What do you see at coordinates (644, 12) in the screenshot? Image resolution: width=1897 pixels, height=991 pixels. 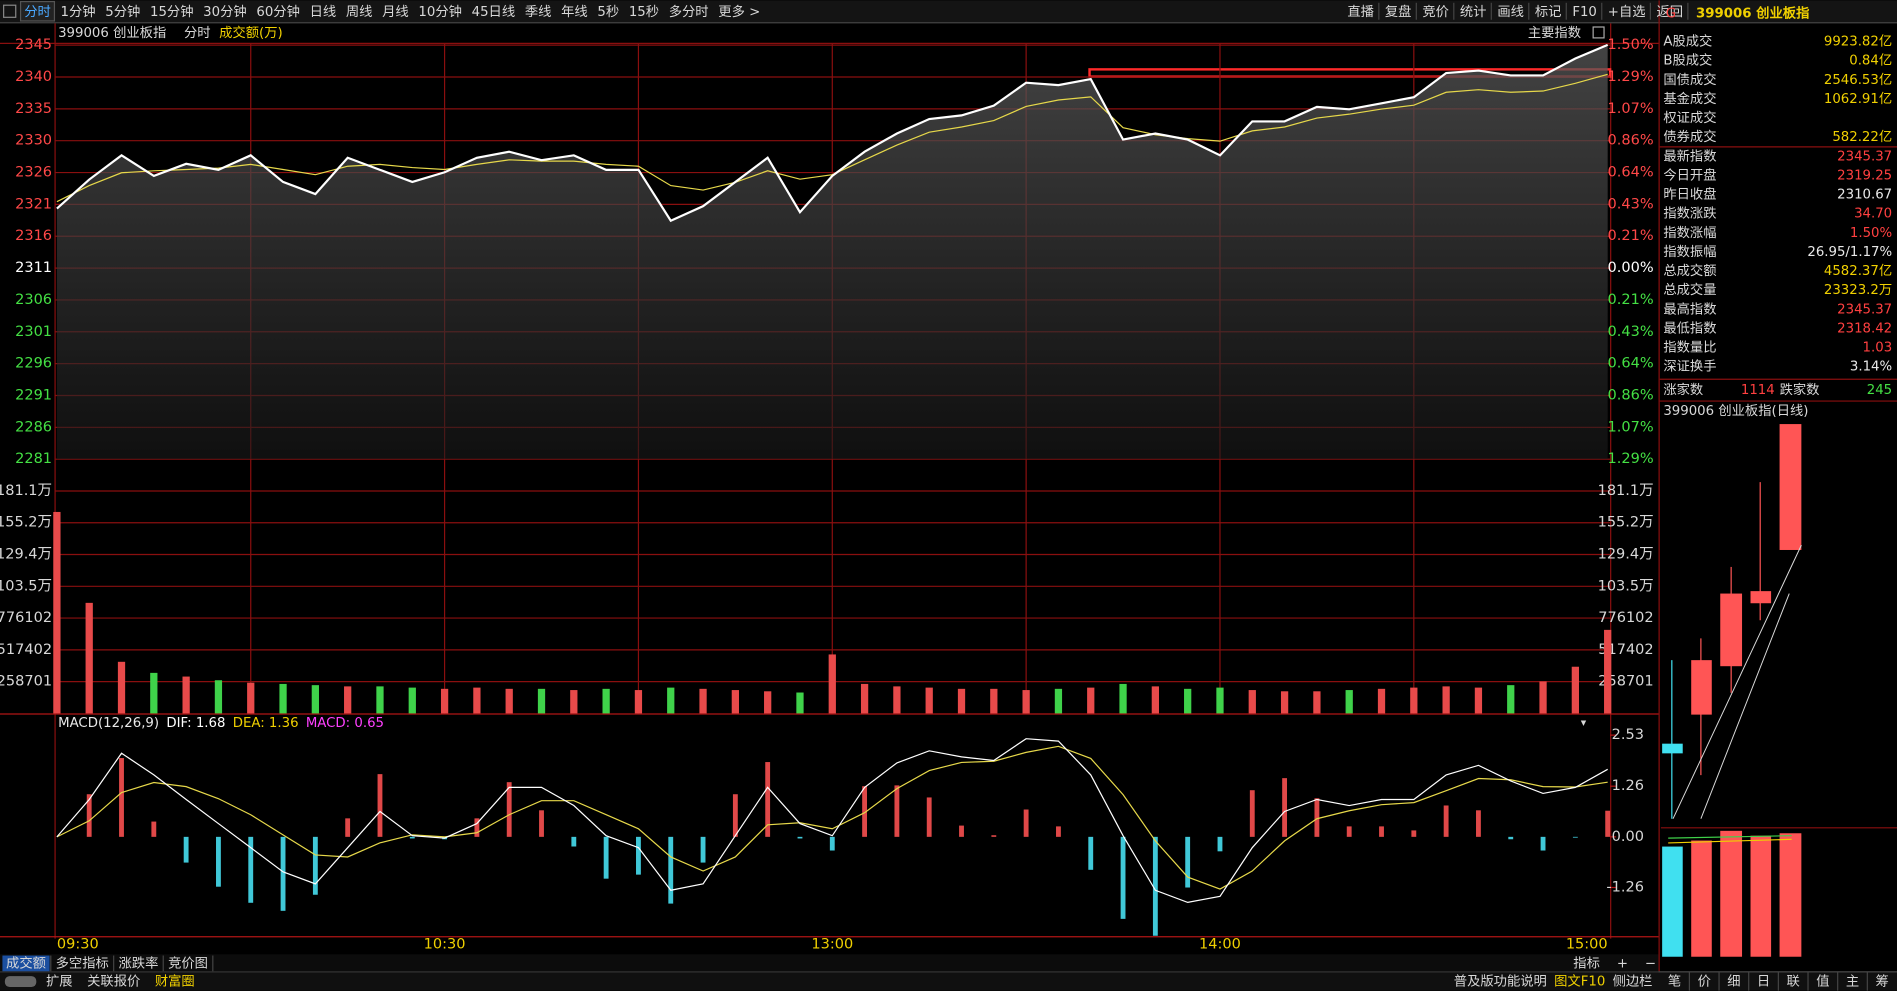 I see `period-tab: 15秒` at bounding box center [644, 12].